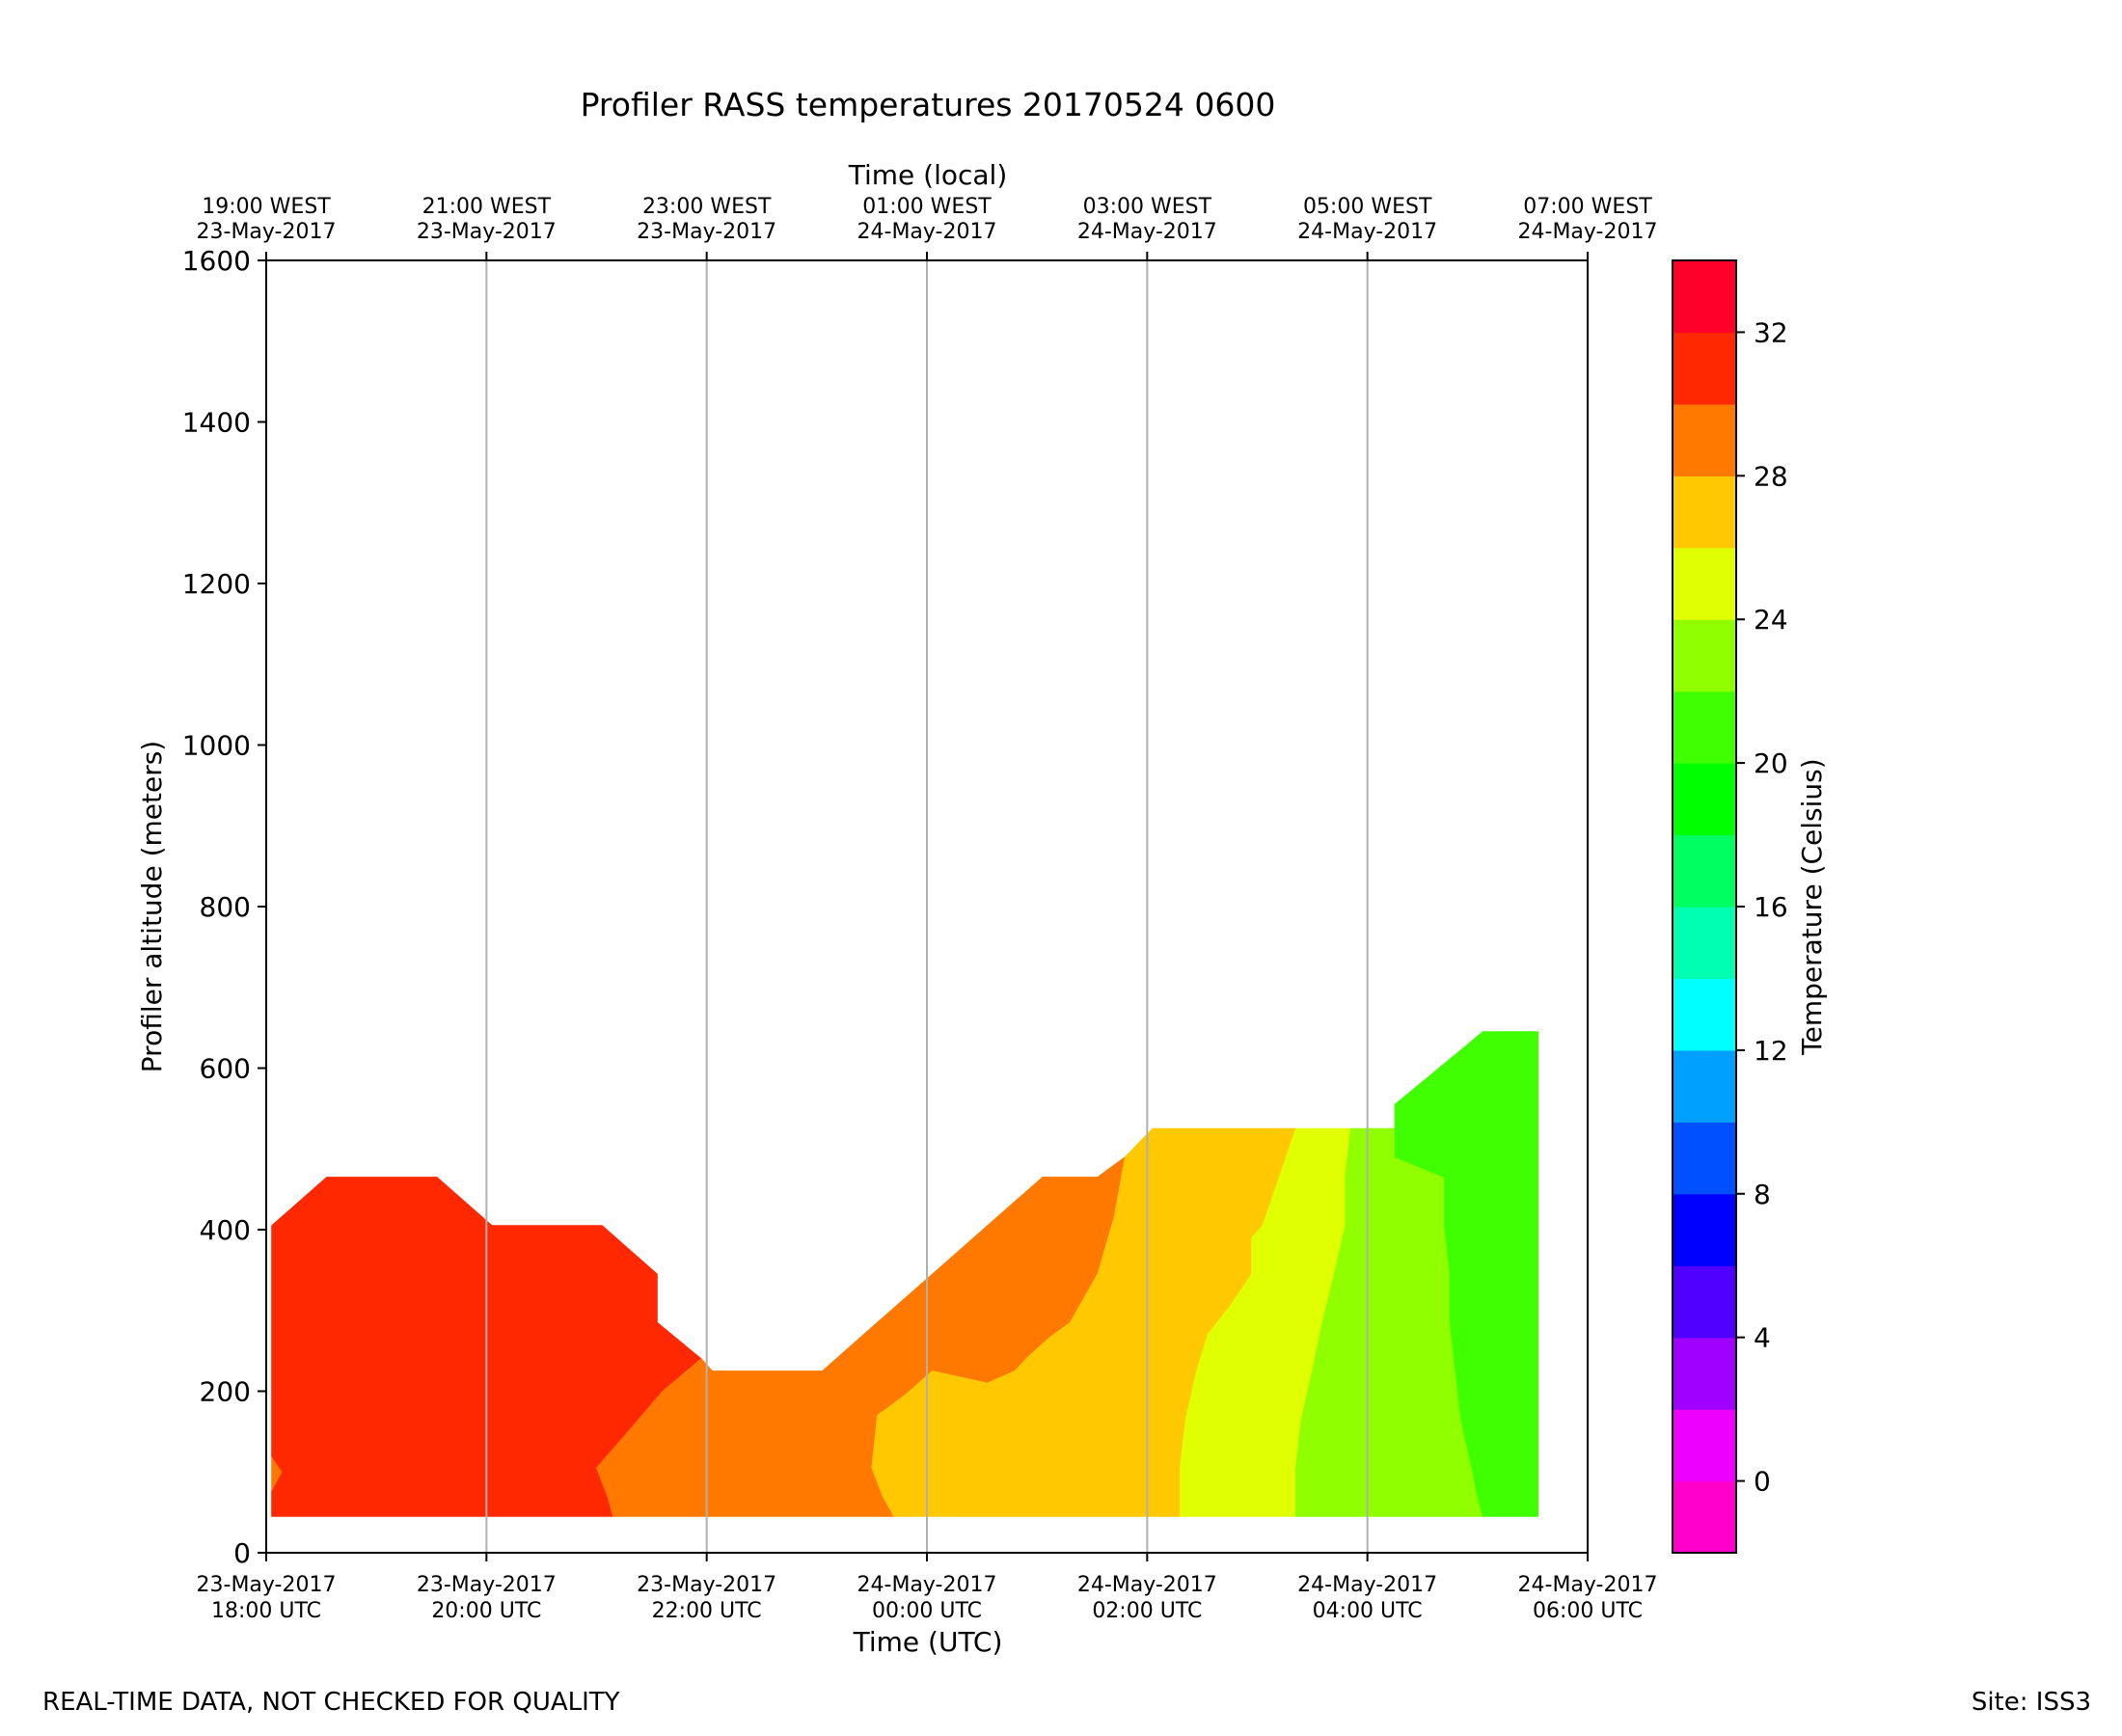  I want to click on quality-disclaimer: REAL-TIME DATA, NOT CHECKED FOR QUALITY, so click(331, 1703).